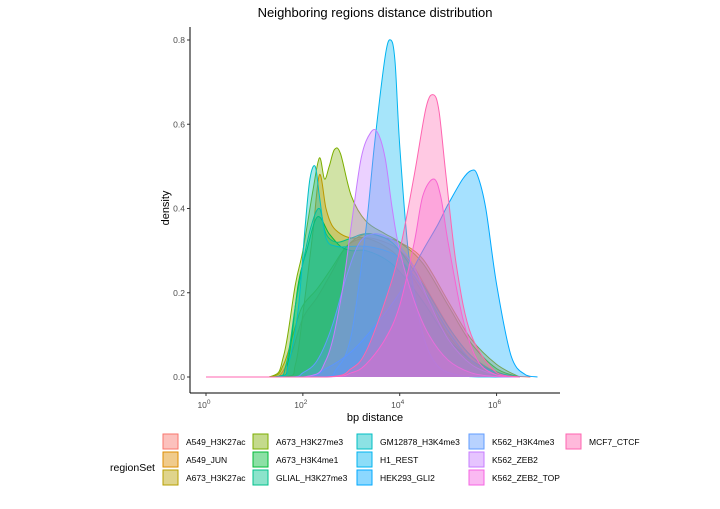 Image resolution: width=720 pixels, height=509 pixels. I want to click on legend-label: A673_H3K27ac, so click(216, 478).